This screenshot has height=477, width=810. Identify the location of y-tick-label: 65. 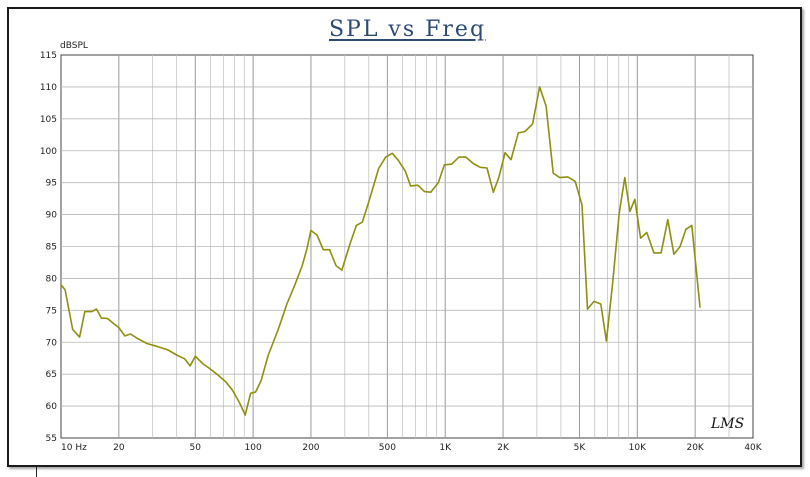
(51, 375).